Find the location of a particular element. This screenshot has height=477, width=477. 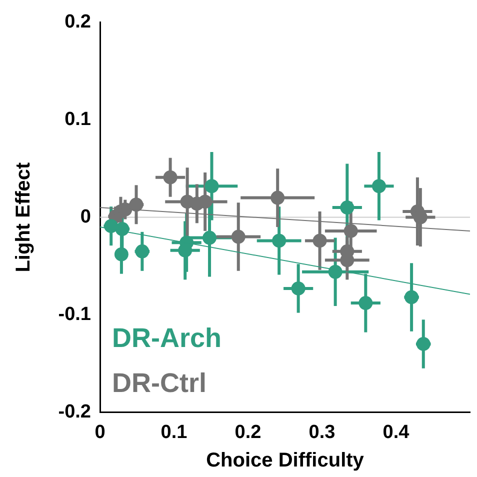

y-tick-label: 0.2 is located at coordinates (77, 22).